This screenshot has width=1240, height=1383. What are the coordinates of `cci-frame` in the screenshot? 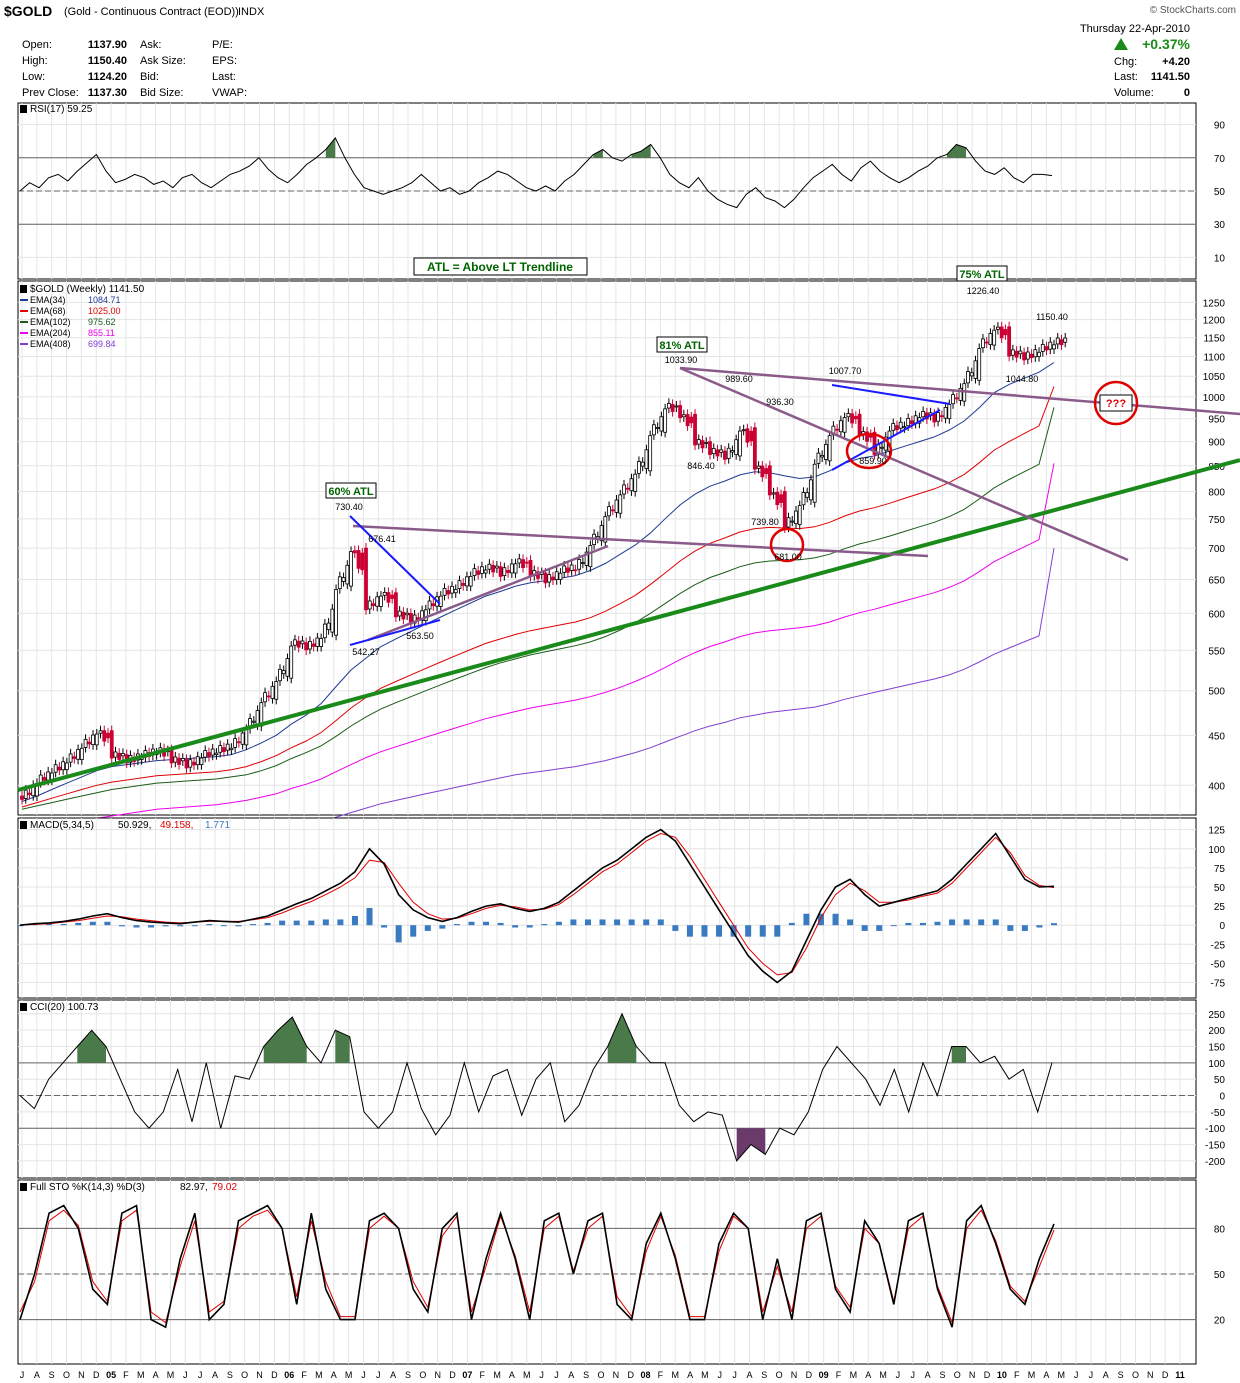 It's located at (607, 1089).